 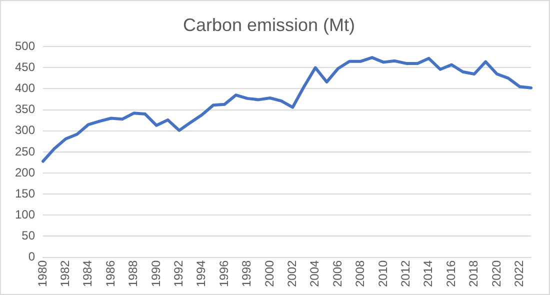 I want to click on x-tick-label: 2022, so click(x=519, y=274).